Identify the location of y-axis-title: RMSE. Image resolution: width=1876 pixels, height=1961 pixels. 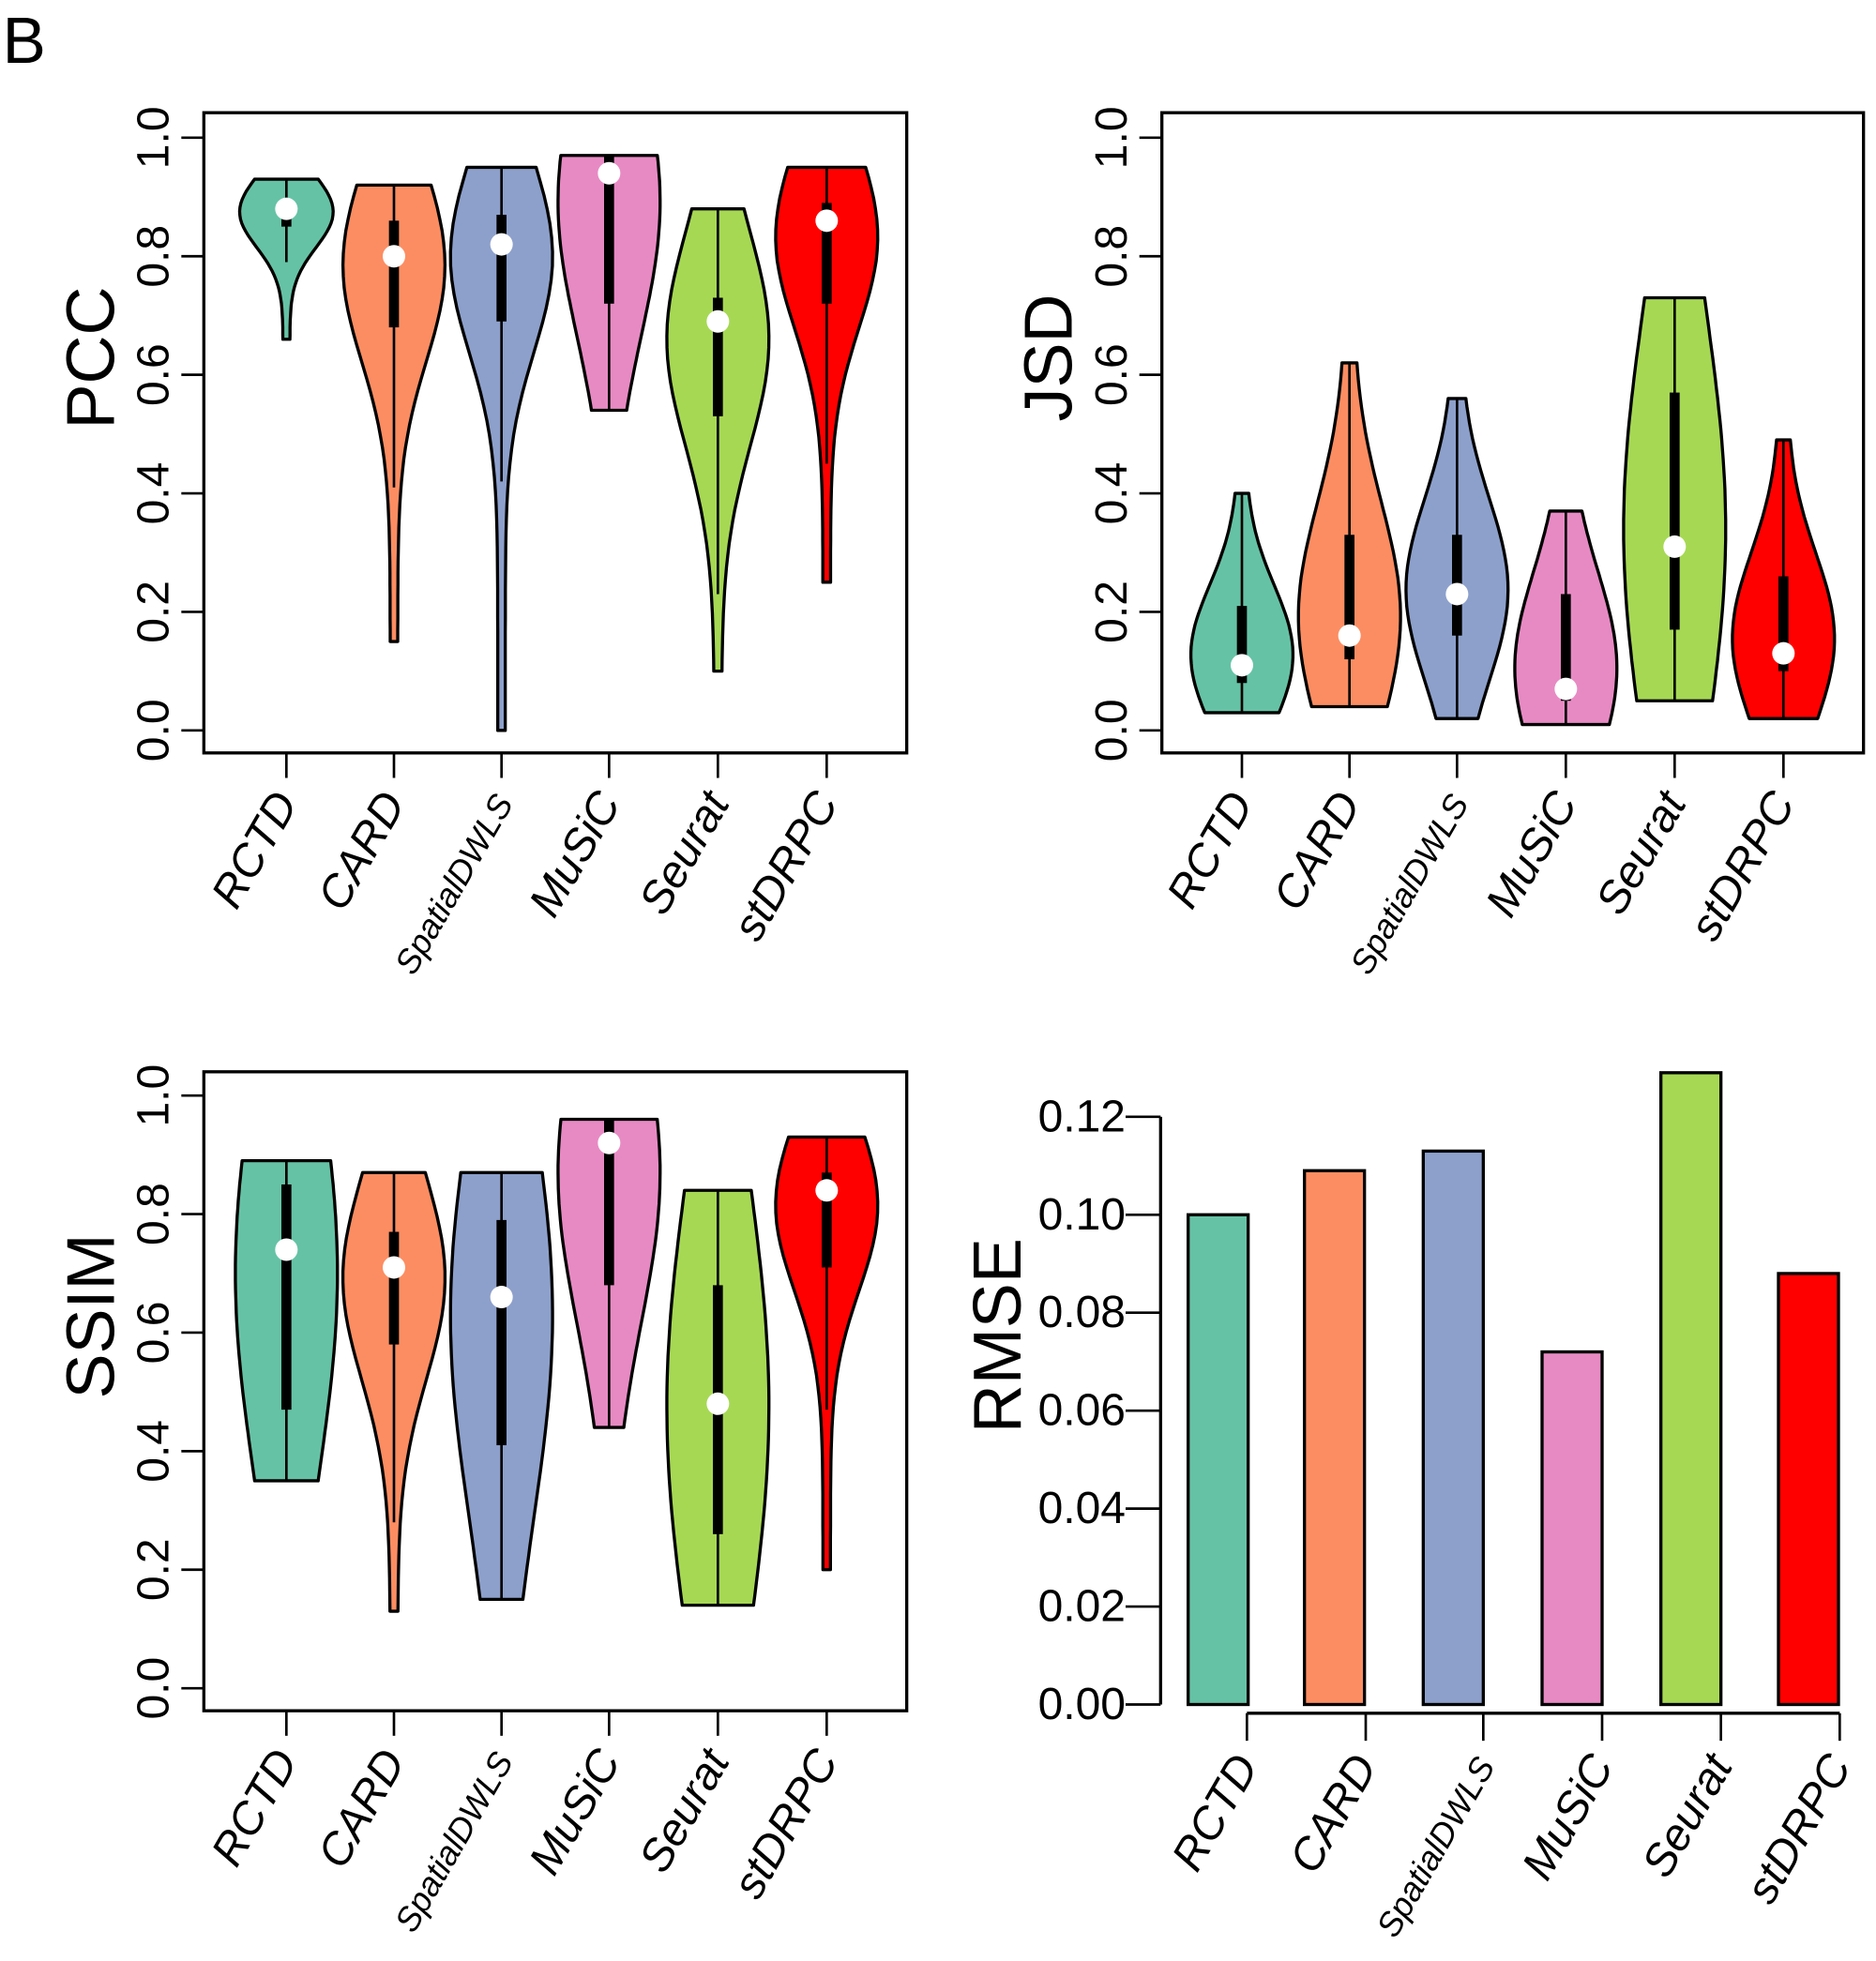
(998, 1336).